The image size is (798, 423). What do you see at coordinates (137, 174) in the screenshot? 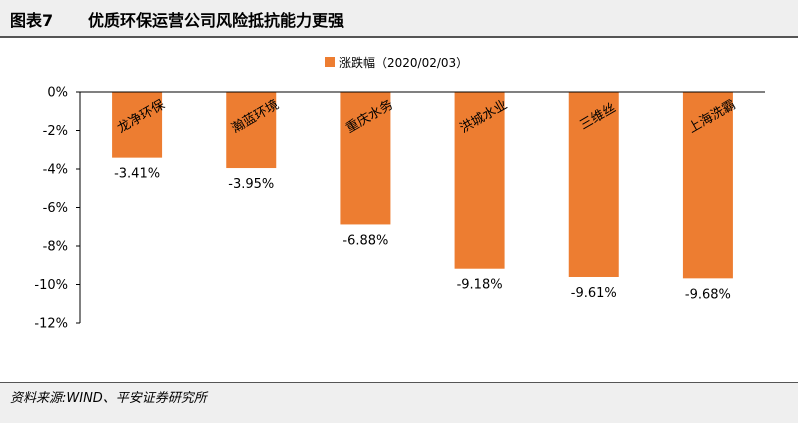
I see `data-label: -3.41%` at bounding box center [137, 174].